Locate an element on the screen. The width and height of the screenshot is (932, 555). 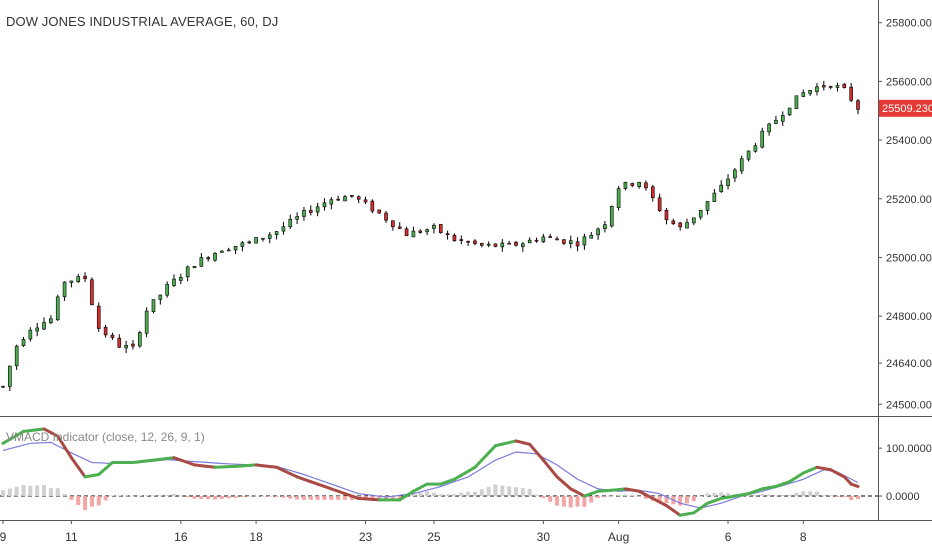
time-tick-label: 16 is located at coordinates (181, 537).